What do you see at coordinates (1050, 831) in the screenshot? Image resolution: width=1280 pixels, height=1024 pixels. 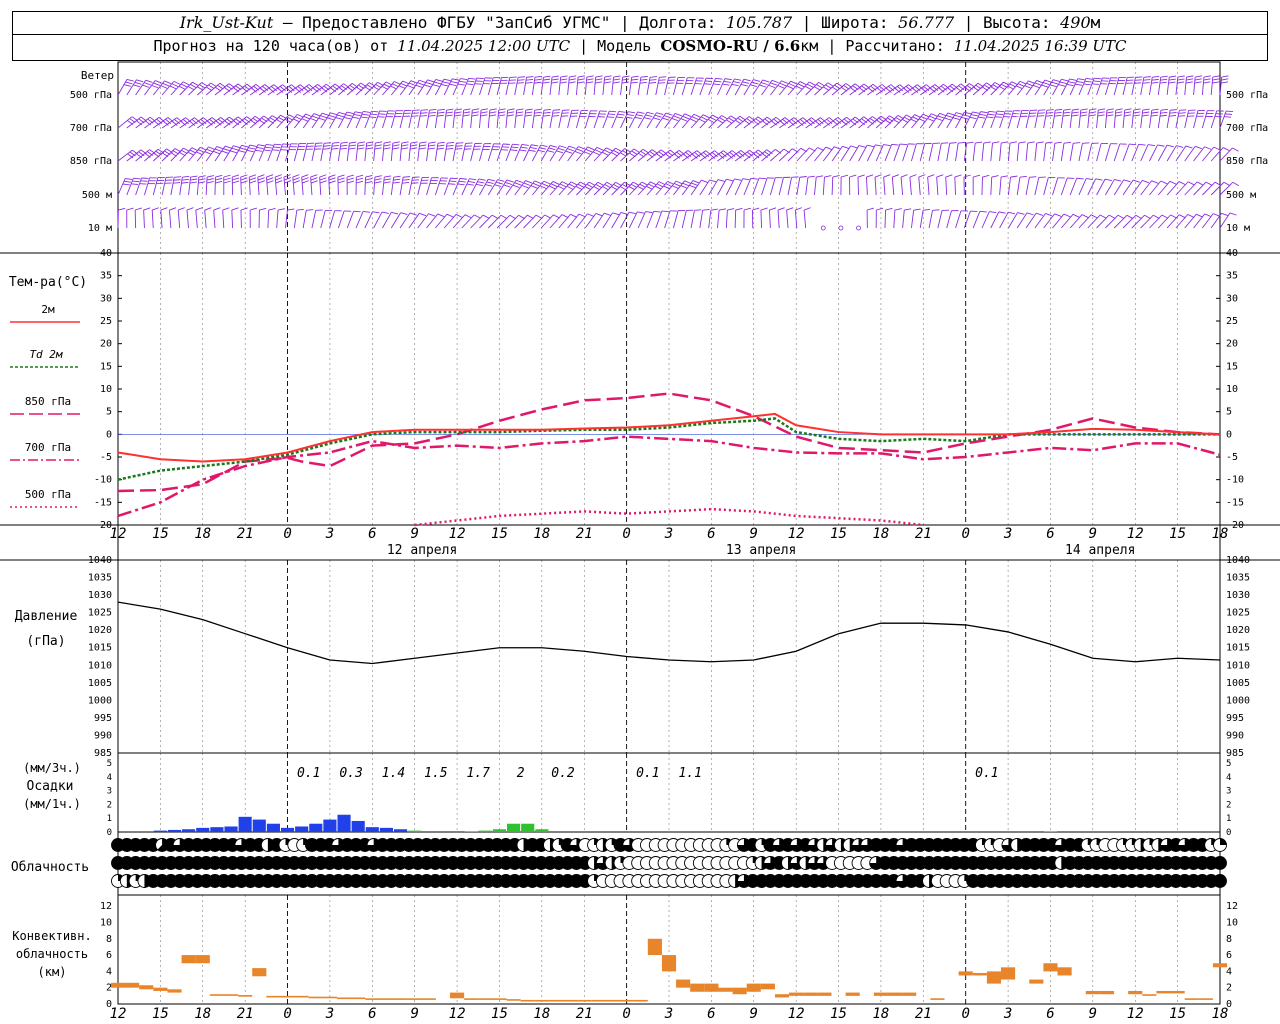 I see `precip-bar` at bounding box center [1050, 831].